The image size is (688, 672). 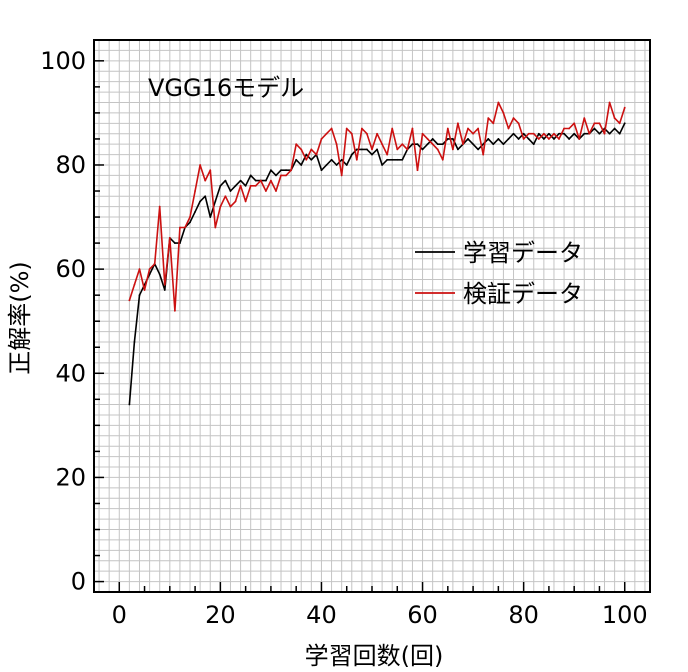 I want to click on x-tick-label: 40, so click(x=321, y=615).